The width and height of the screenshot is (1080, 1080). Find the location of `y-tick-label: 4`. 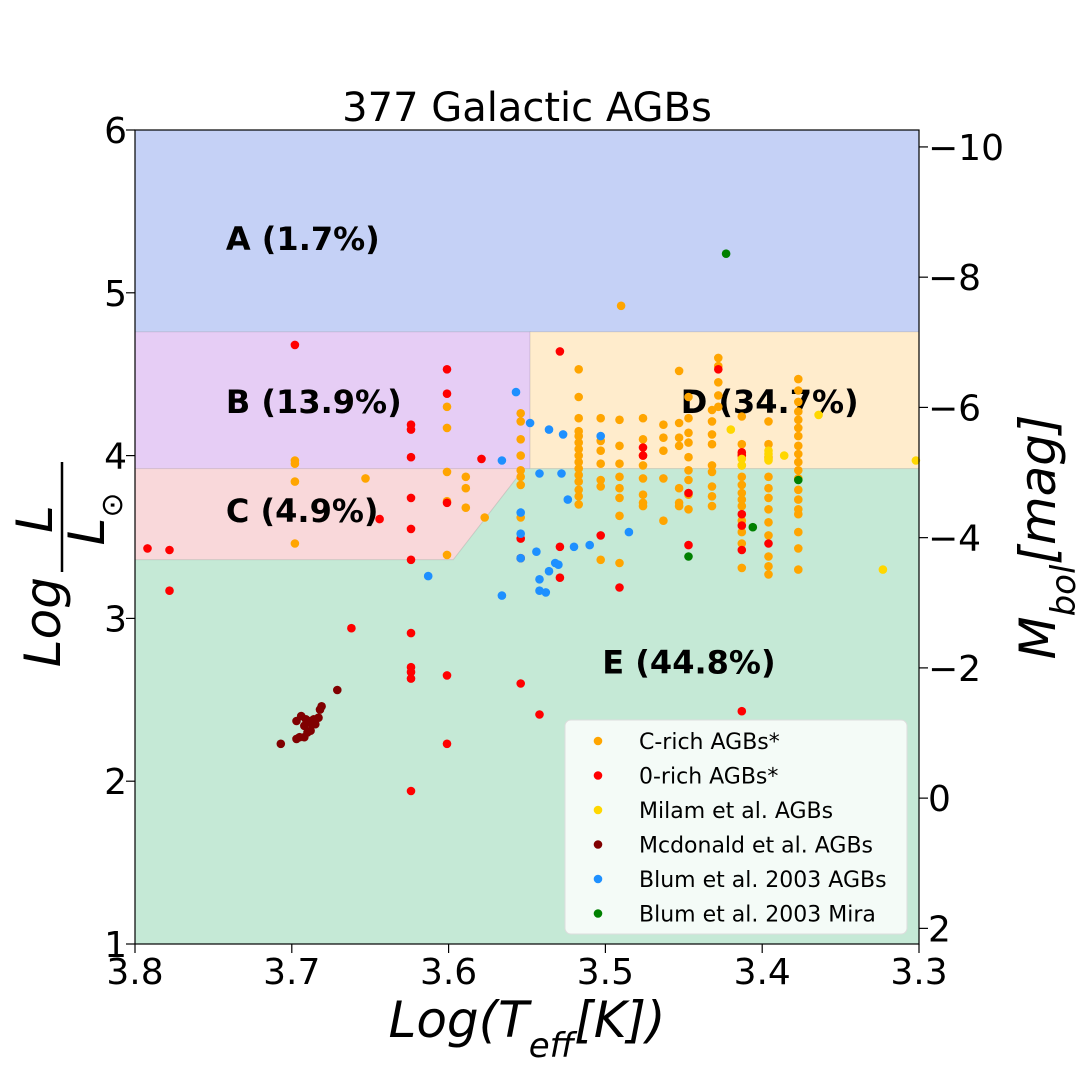

y-tick-label: 4 is located at coordinates (115, 457).